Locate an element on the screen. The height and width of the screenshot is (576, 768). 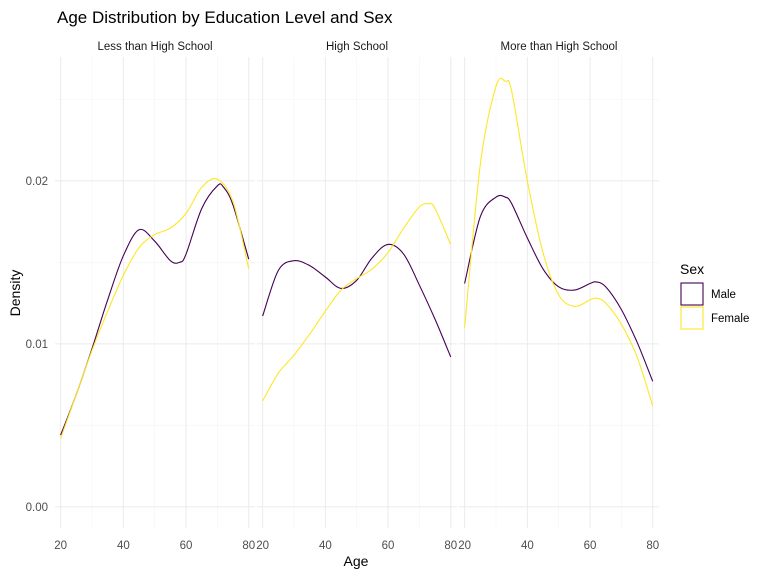
y-tick-label: 0.01 is located at coordinates (37, 345).